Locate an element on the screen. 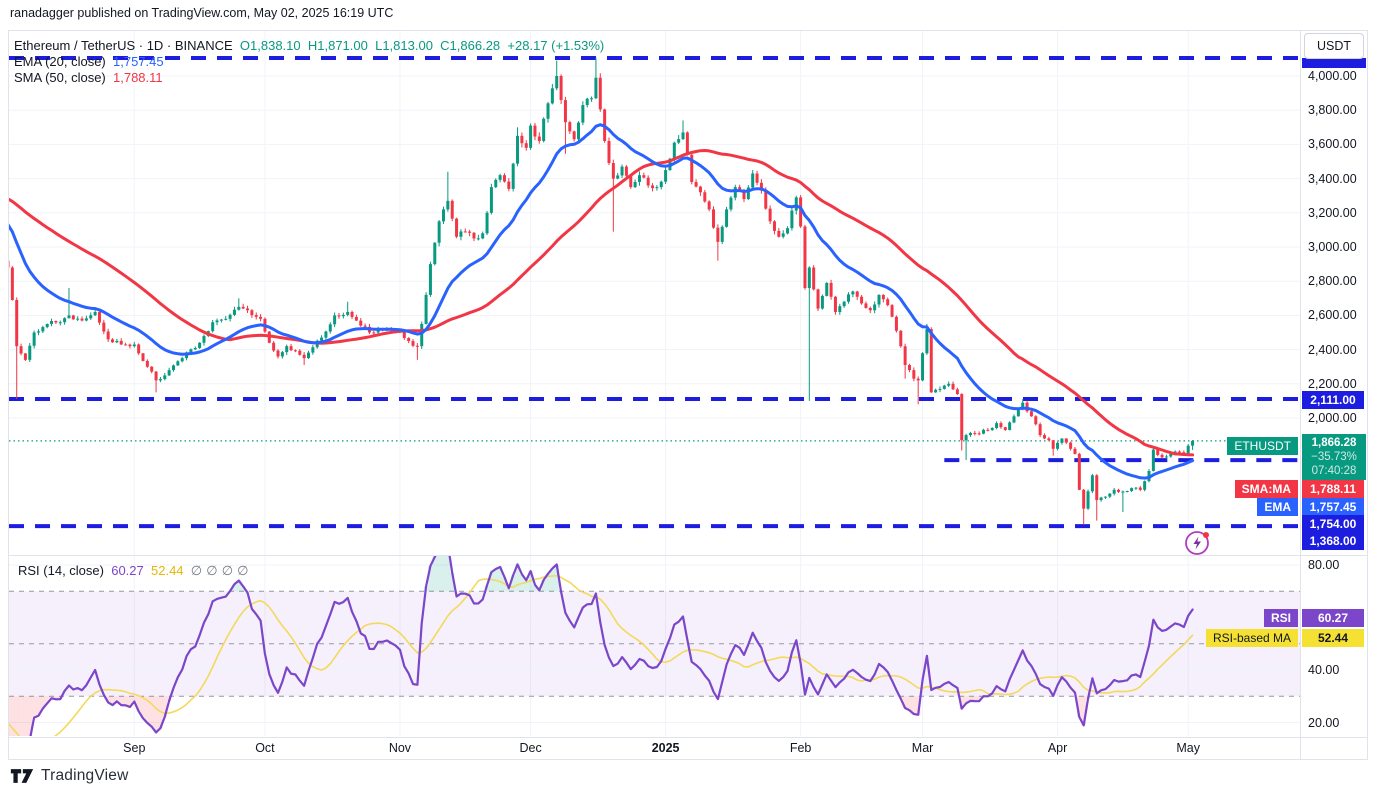 The width and height of the screenshot is (1378, 796). price-axis-label: 4,000.00 is located at coordinates (1332, 76).